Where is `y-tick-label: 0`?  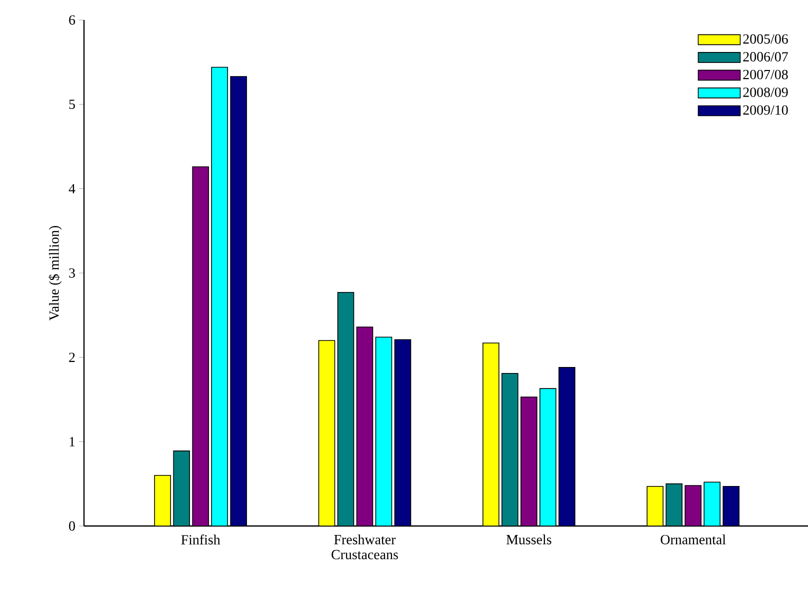 y-tick-label: 0 is located at coordinates (72, 526).